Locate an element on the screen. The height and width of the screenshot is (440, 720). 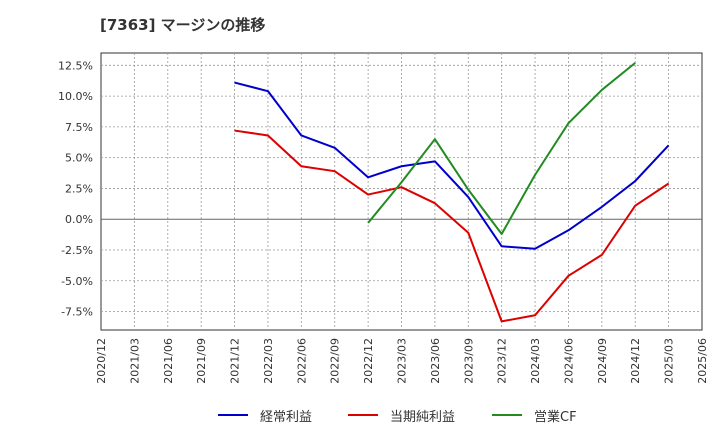
y-tick-label: 10.0% is located at coordinates (75, 96).